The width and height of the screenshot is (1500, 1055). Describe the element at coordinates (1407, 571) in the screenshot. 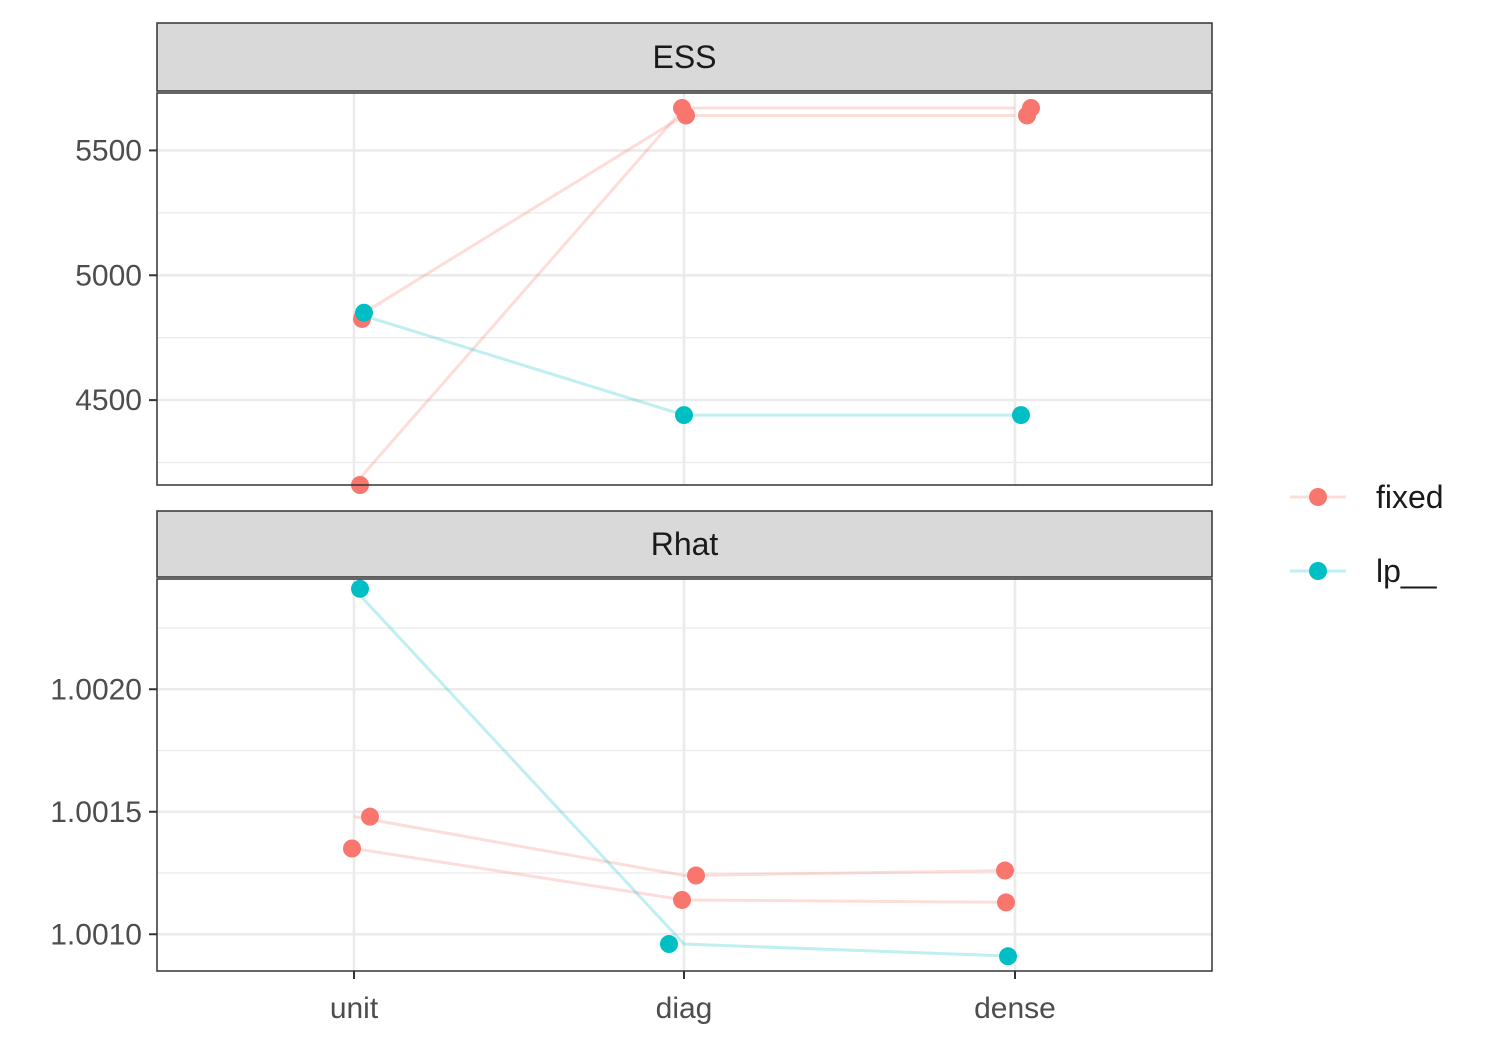

I see `legend-label: lp__` at that location.